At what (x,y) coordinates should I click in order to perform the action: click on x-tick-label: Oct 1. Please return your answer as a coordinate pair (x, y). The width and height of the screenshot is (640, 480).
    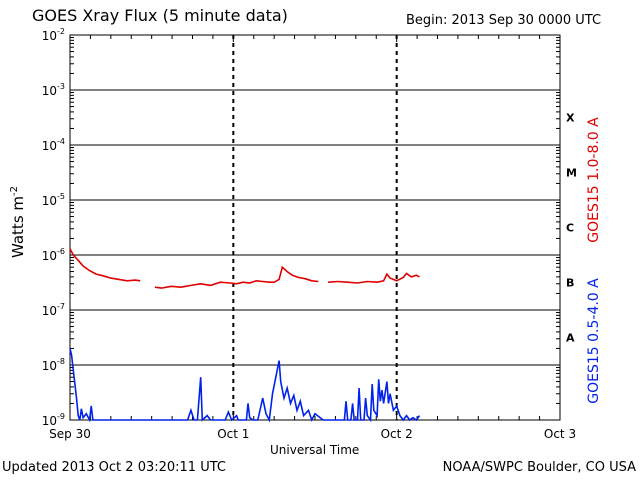
    Looking at the image, I should click on (233, 434).